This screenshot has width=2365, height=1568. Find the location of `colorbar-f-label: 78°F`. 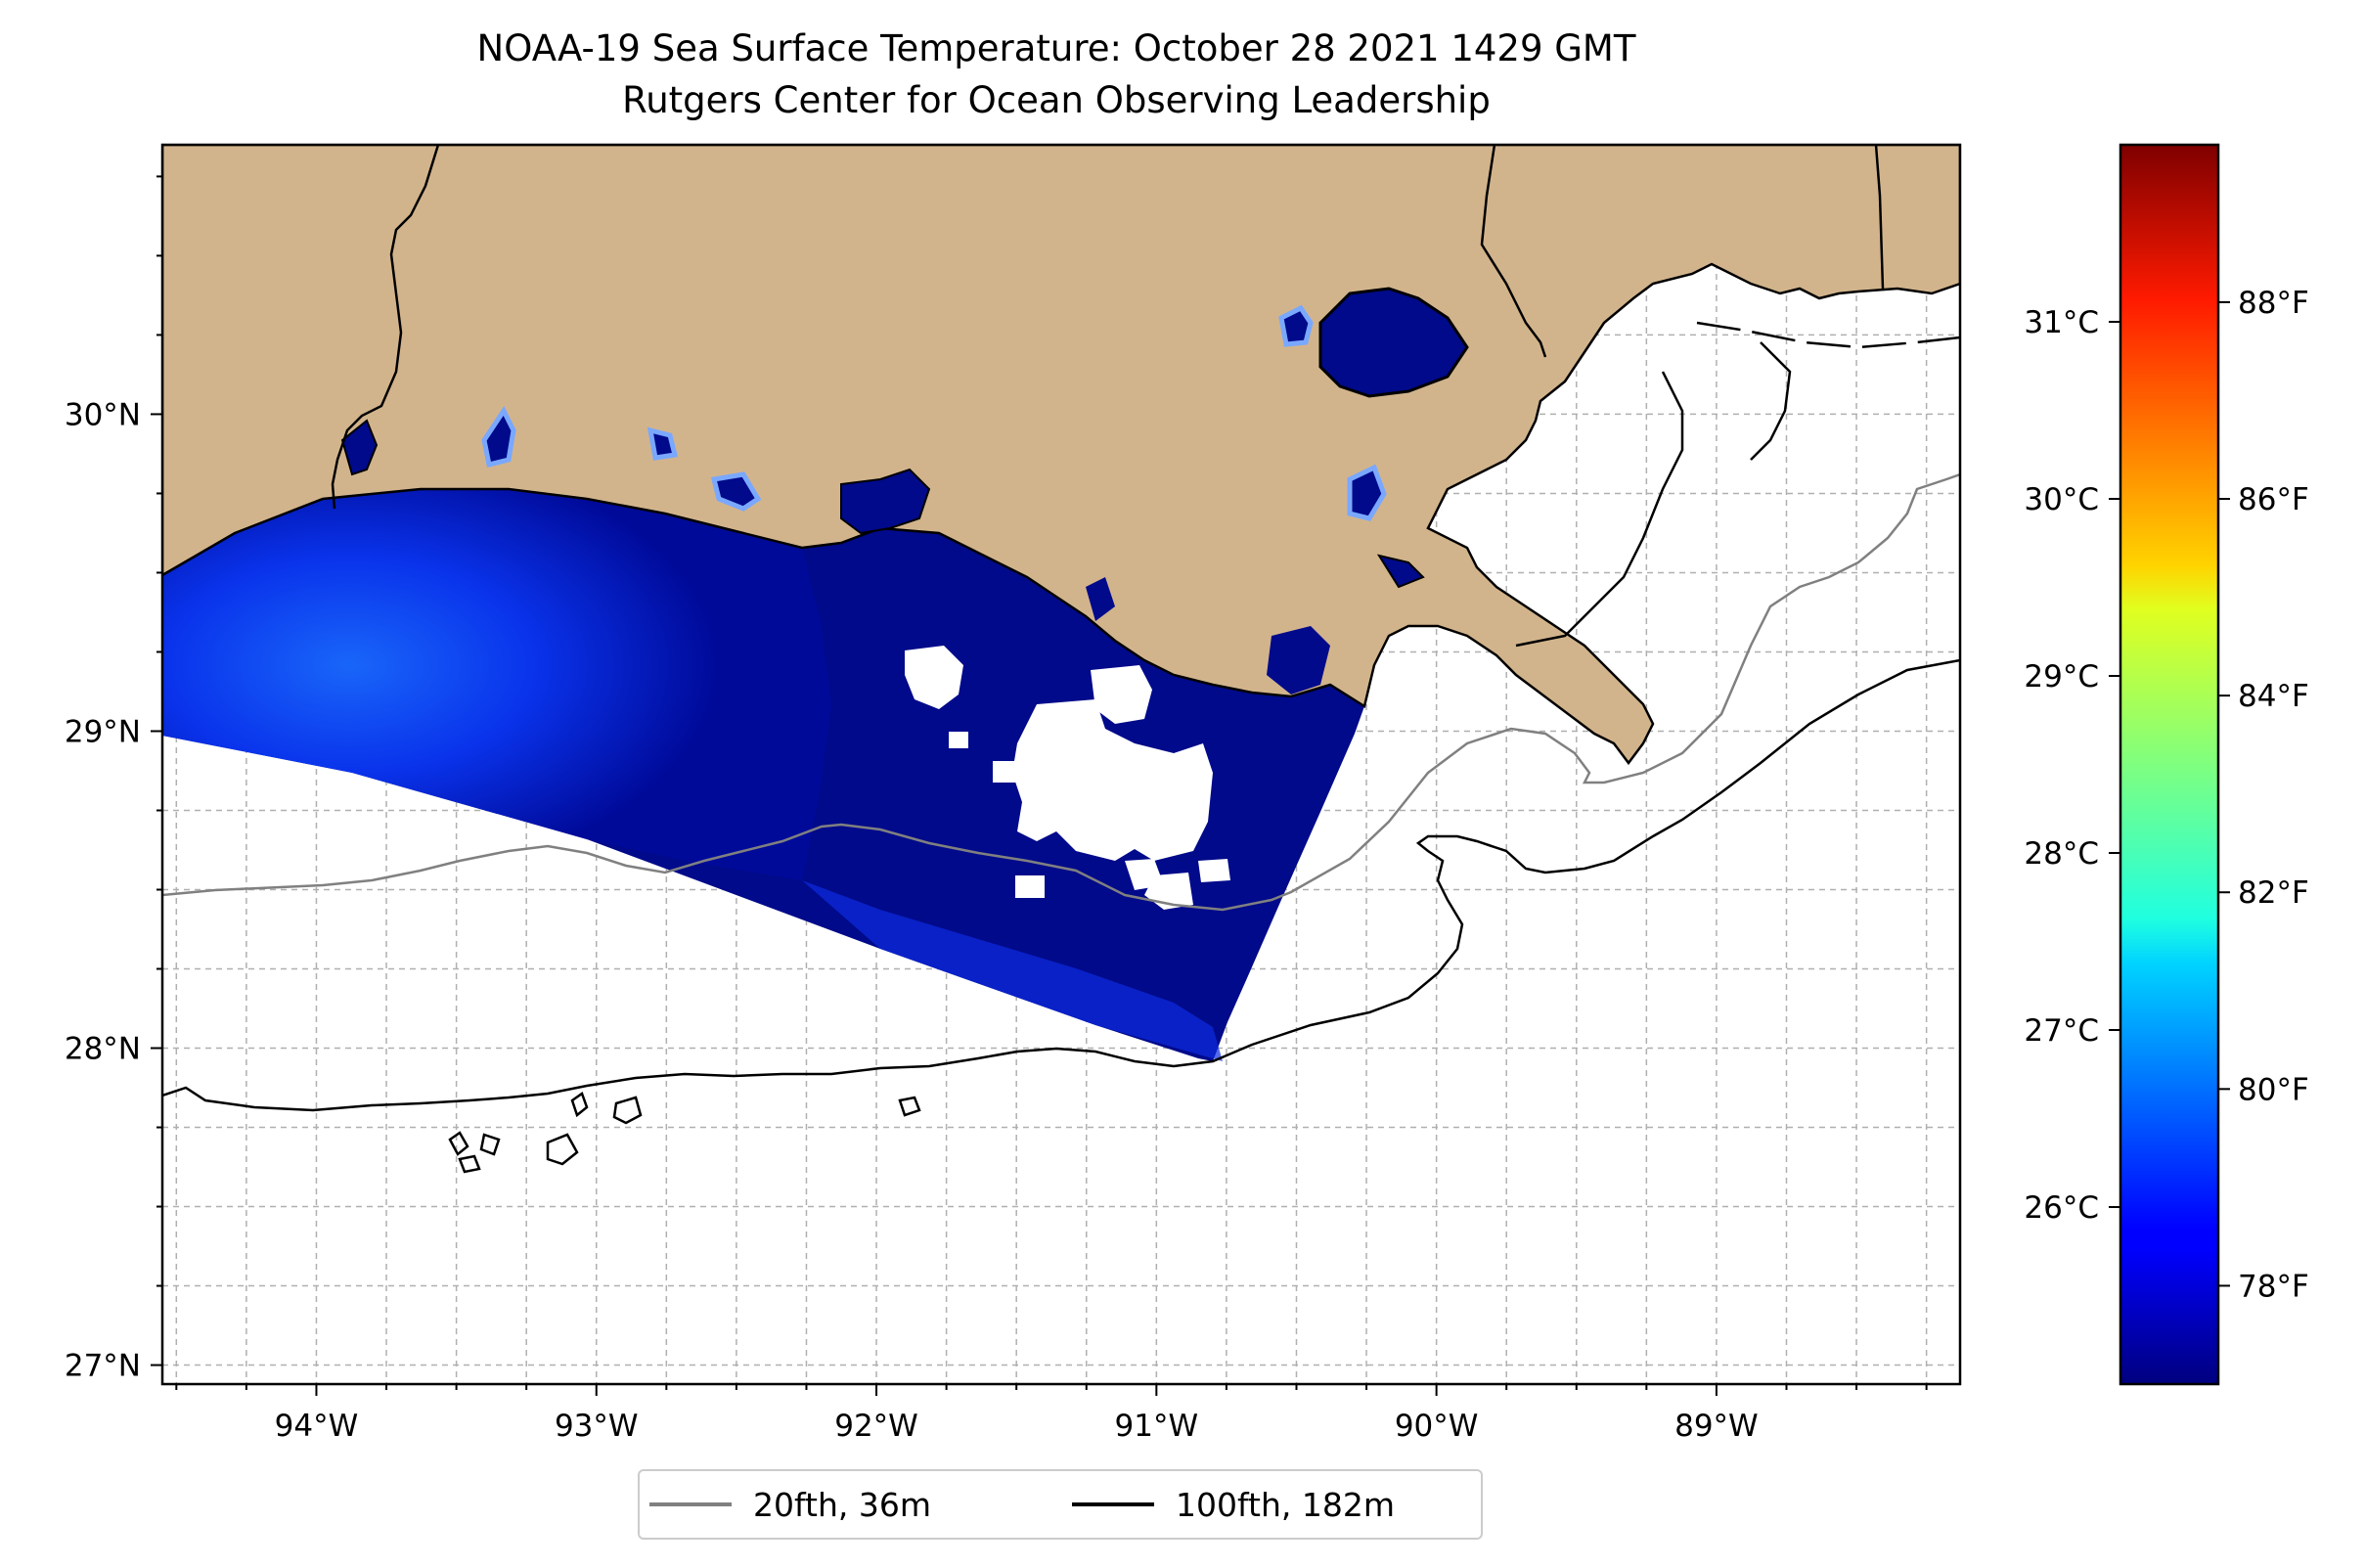

colorbar-f-label: 78°F is located at coordinates (2273, 1286).